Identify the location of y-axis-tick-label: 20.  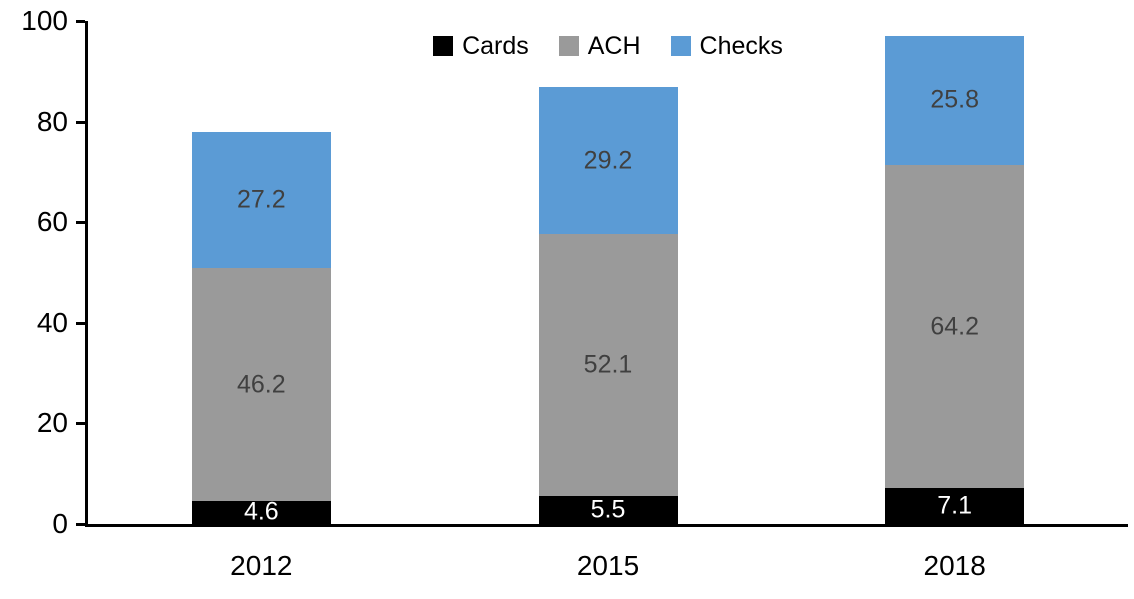
(52, 423).